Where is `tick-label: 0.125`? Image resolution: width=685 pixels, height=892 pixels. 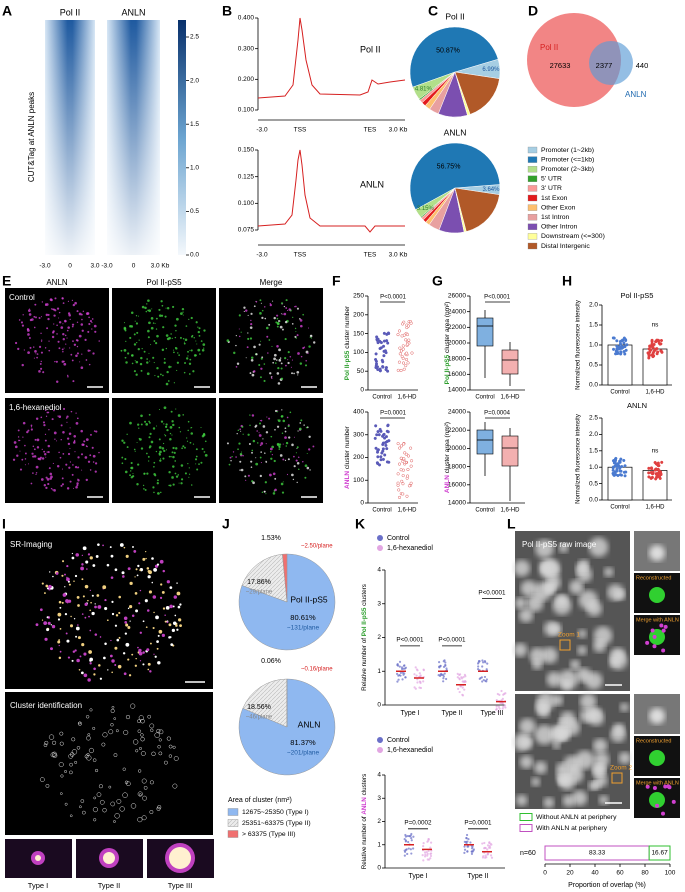 tick-label: 0.125 is located at coordinates (246, 176).